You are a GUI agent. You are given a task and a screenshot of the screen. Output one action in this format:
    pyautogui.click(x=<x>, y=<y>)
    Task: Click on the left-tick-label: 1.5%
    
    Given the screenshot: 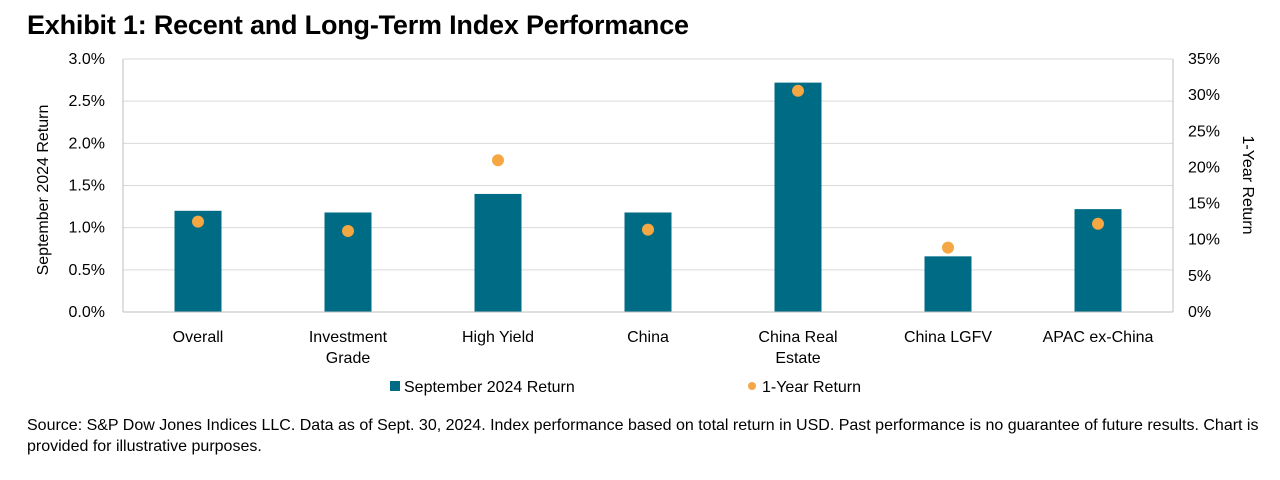 What is the action you would take?
    pyautogui.click(x=87, y=186)
    